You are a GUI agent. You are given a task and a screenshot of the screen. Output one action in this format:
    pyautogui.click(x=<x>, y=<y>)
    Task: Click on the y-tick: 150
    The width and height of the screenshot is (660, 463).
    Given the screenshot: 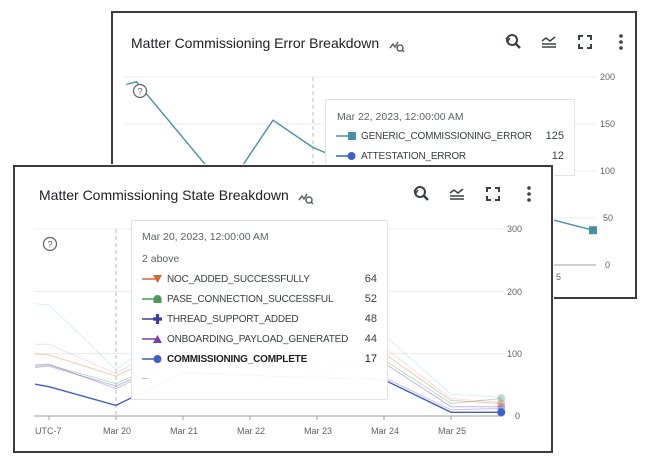 What is the action you would take?
    pyautogui.click(x=608, y=124)
    